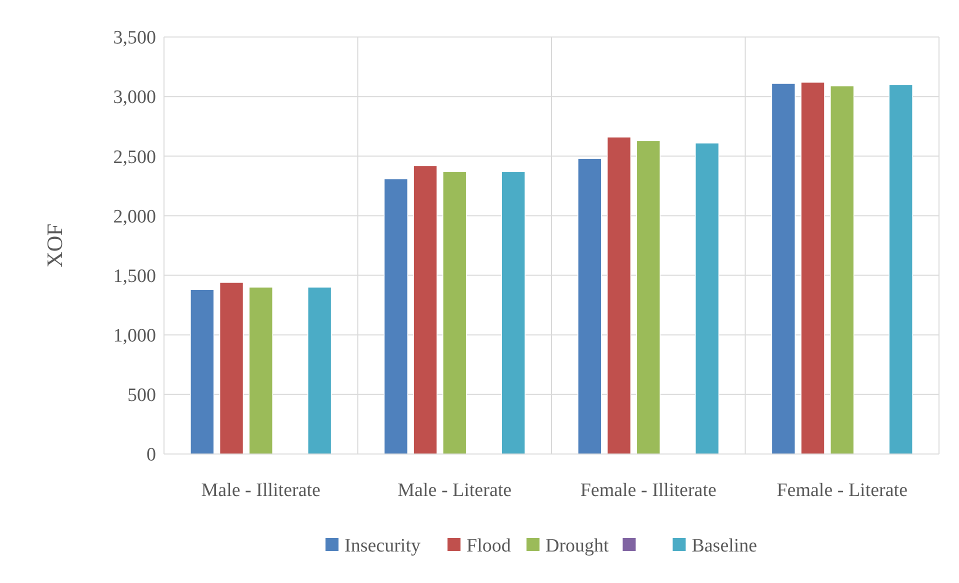 The image size is (959, 583). Describe the element at coordinates (725, 546) in the screenshot. I see `legend-label: Baseline` at that location.